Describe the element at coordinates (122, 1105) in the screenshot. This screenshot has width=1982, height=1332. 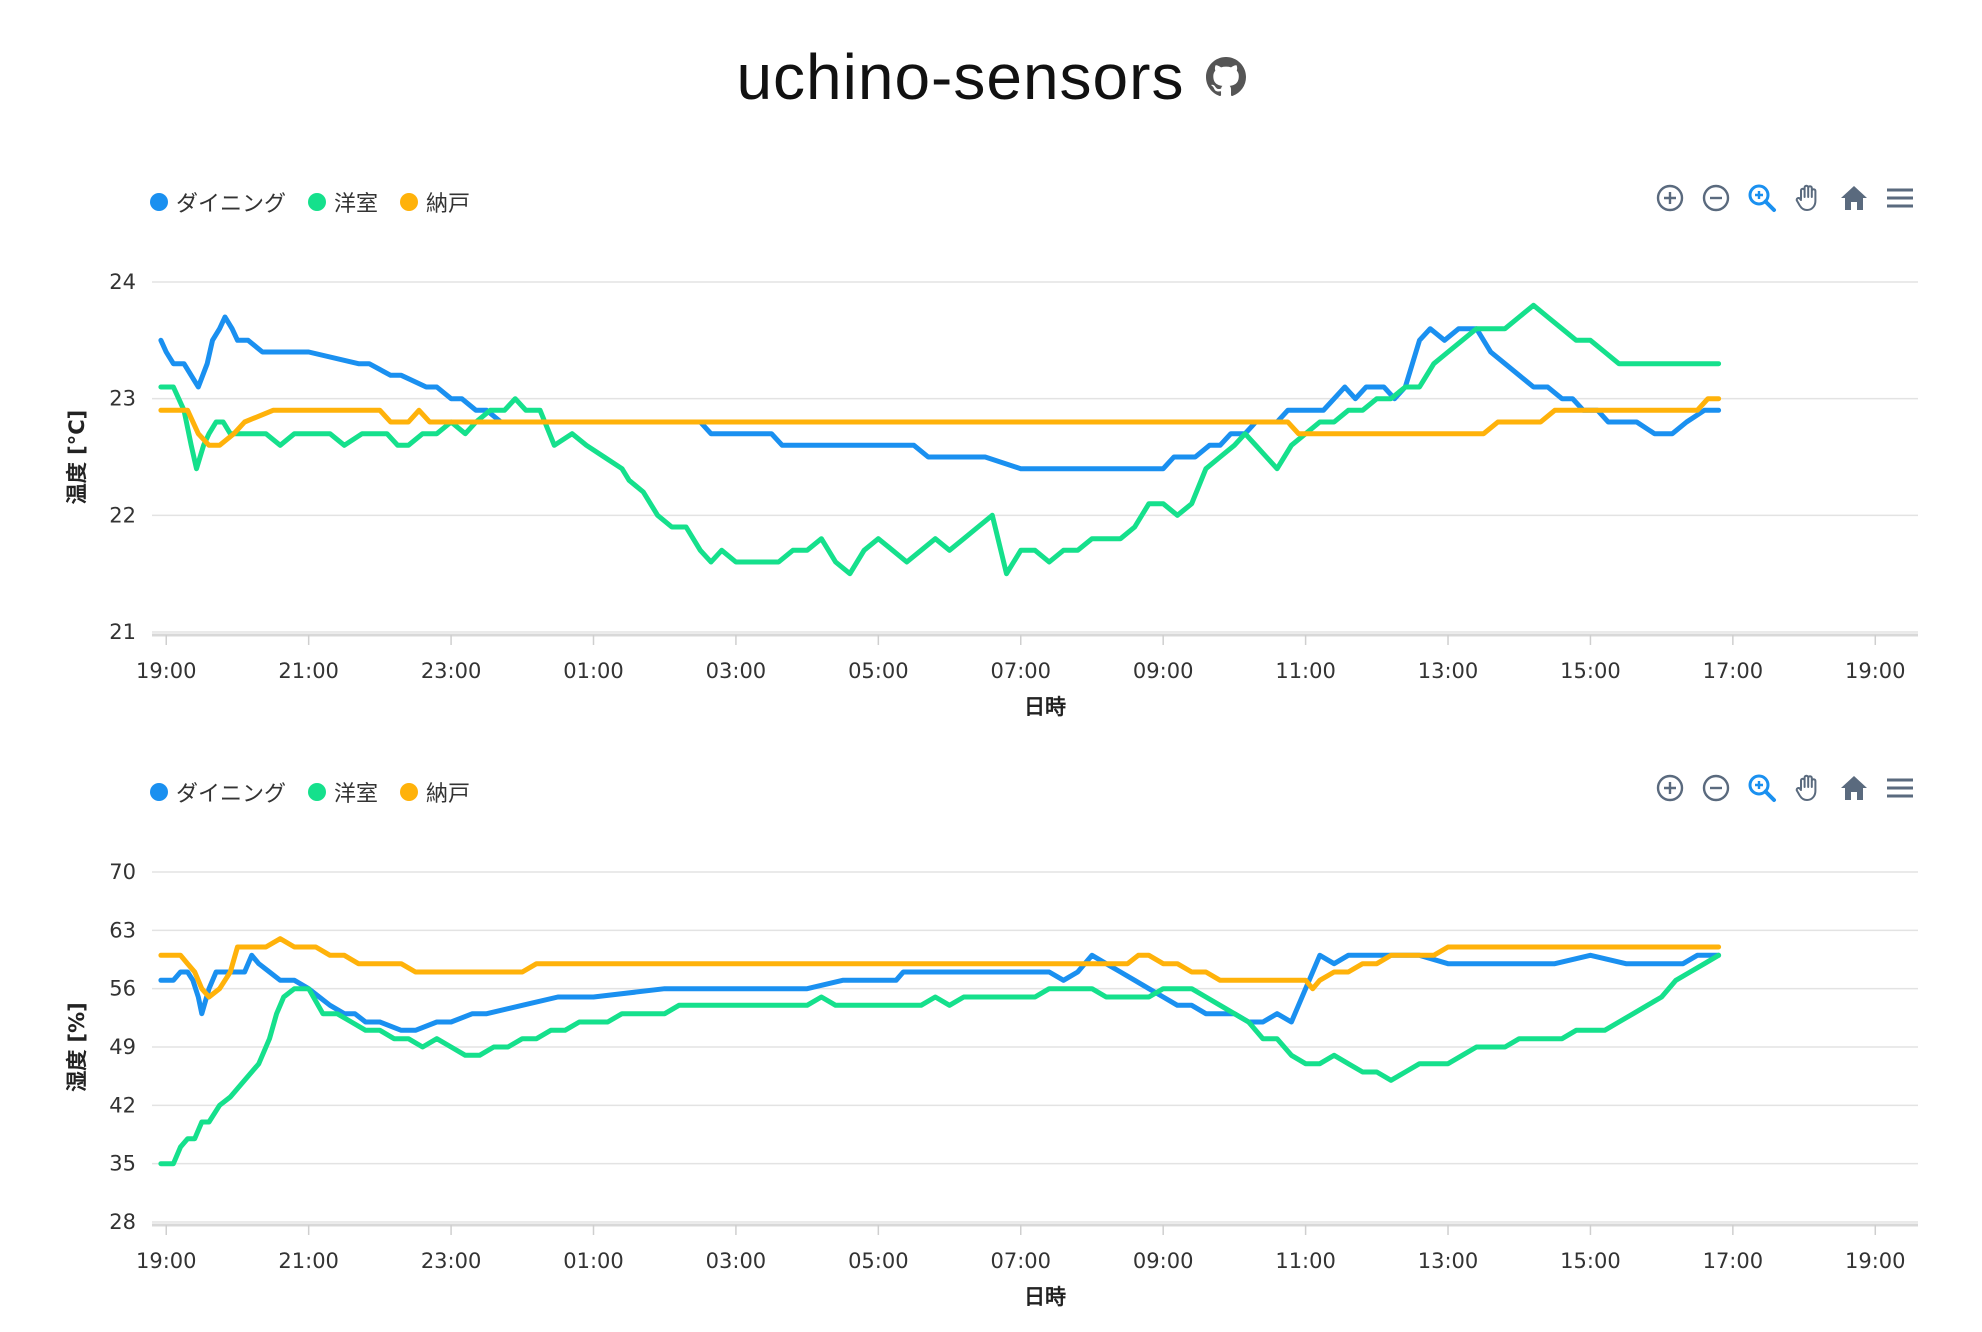
I see `y-tick-label: 42` at that location.